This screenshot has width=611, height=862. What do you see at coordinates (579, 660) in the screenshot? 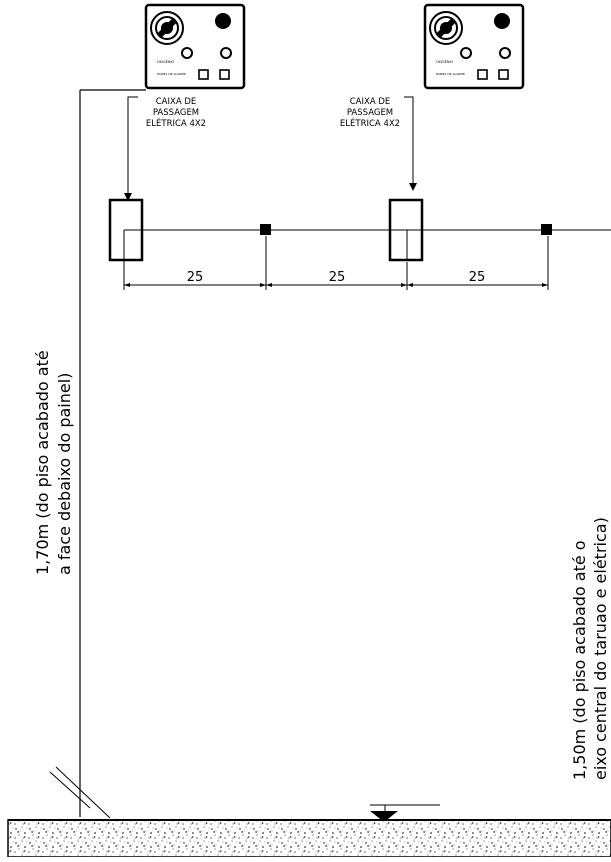
I see `right-height-text-line1: 1,50m (do piso acabado até o` at bounding box center [579, 660].